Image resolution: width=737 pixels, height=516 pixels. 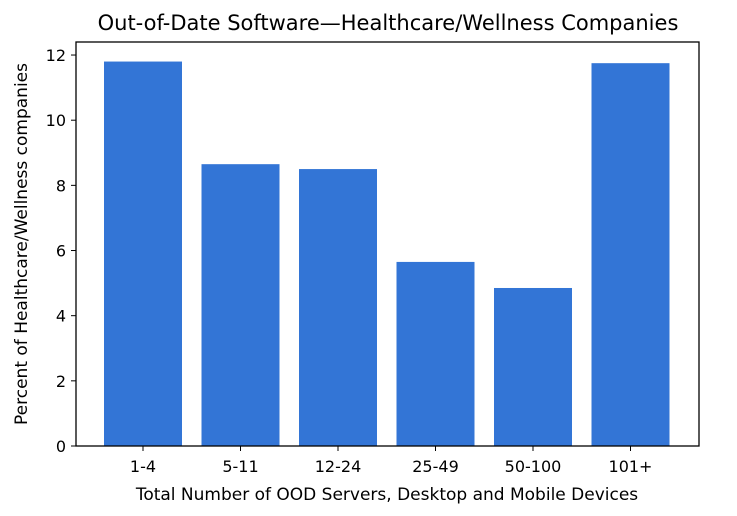 I want to click on y-tick-label-4: 4, so click(x=61, y=316).